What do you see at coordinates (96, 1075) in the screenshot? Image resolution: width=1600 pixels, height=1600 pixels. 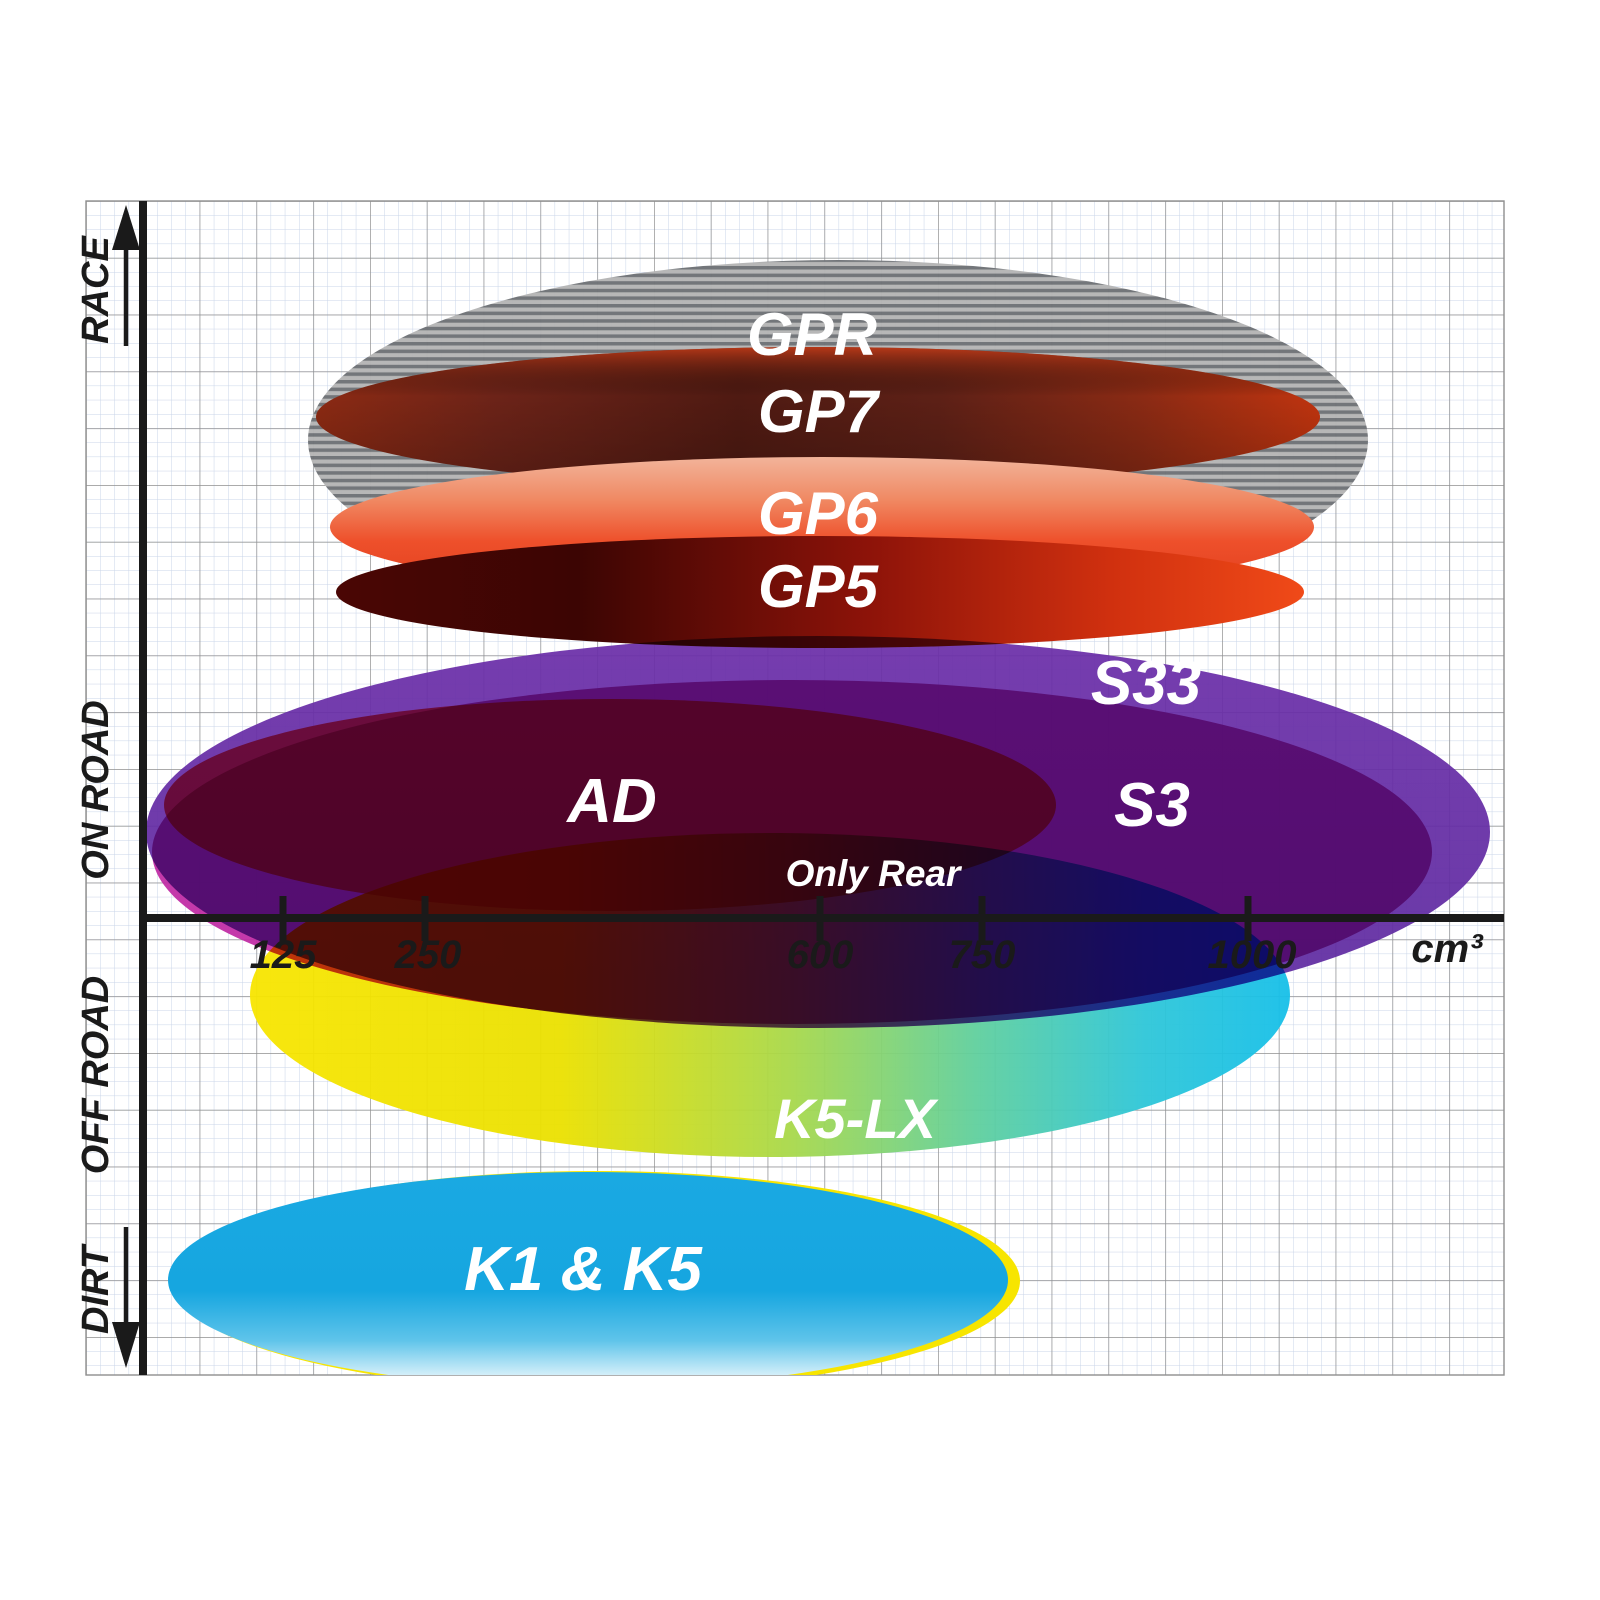 I see `band-label-off-road: OFF ROAD` at bounding box center [96, 1075].